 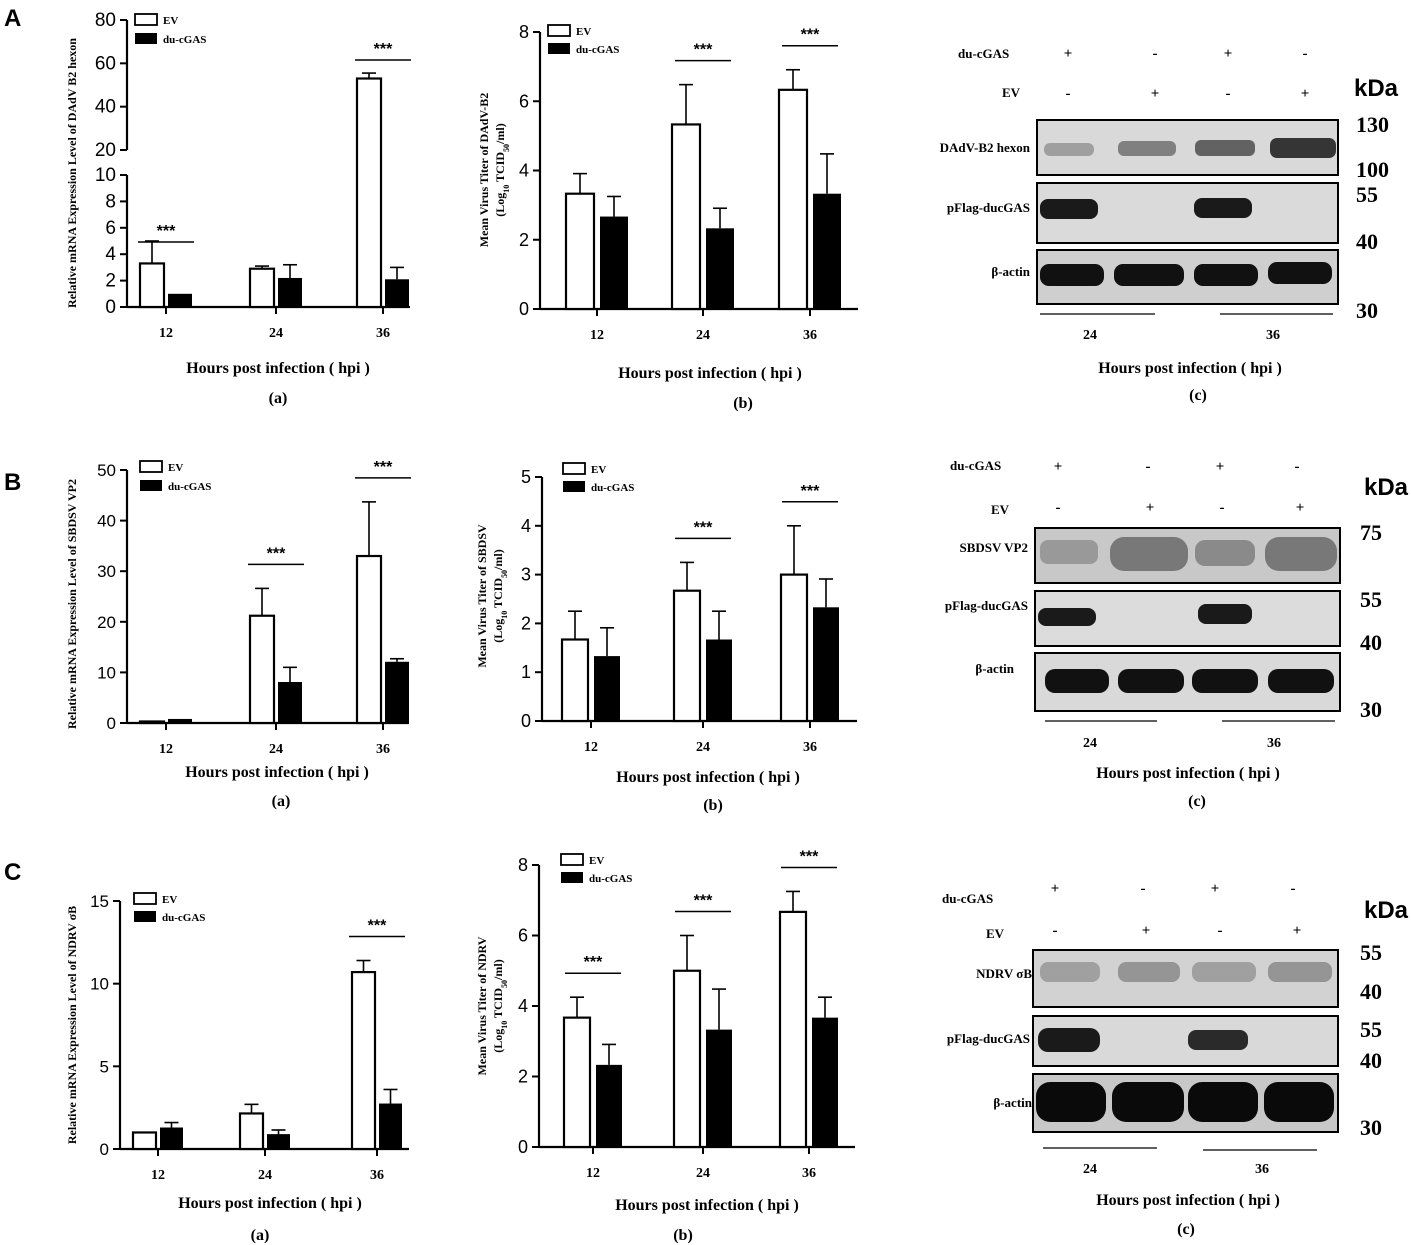 What do you see at coordinates (524, 101) in the screenshot?
I see `a-b-ytick-label-3: 6` at bounding box center [524, 101].